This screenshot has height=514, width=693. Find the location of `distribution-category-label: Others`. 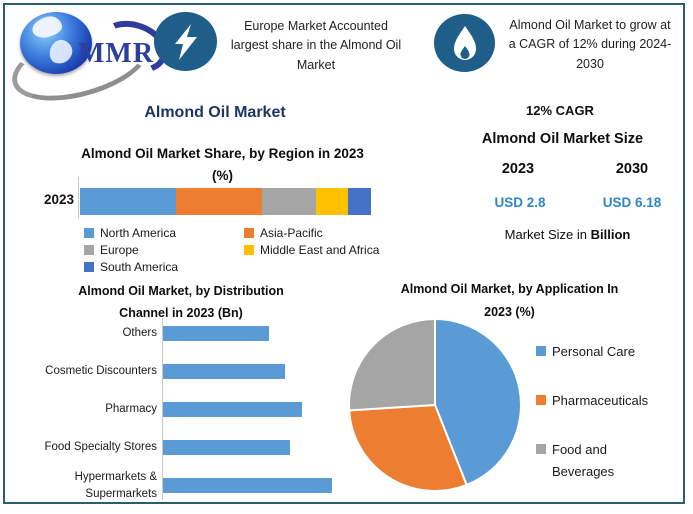

distribution-category-label: Others is located at coordinates (139, 333).